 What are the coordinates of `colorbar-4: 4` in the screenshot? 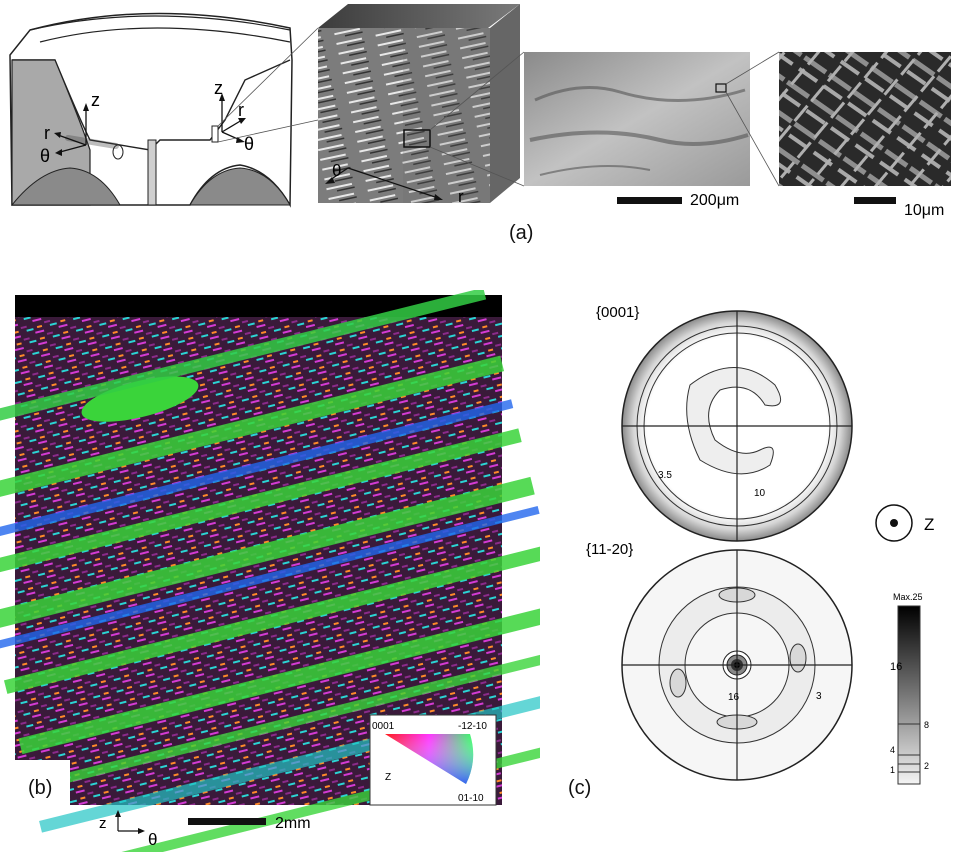 It's located at (892, 750).